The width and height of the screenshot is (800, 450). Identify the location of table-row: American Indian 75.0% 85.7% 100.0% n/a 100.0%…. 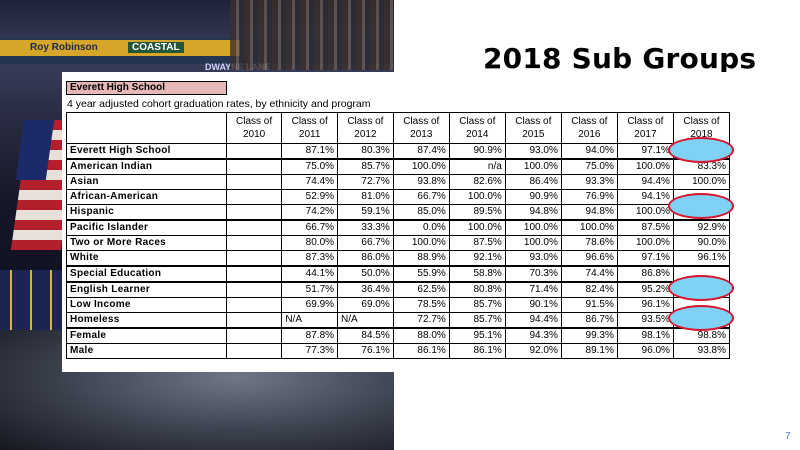
(398, 166).